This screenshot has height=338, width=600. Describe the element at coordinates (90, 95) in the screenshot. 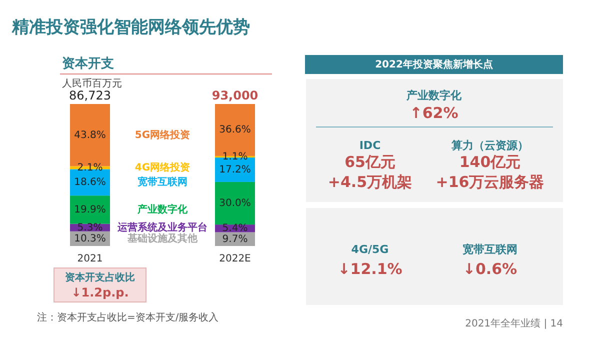

I see `annotation: 86,723` at that location.